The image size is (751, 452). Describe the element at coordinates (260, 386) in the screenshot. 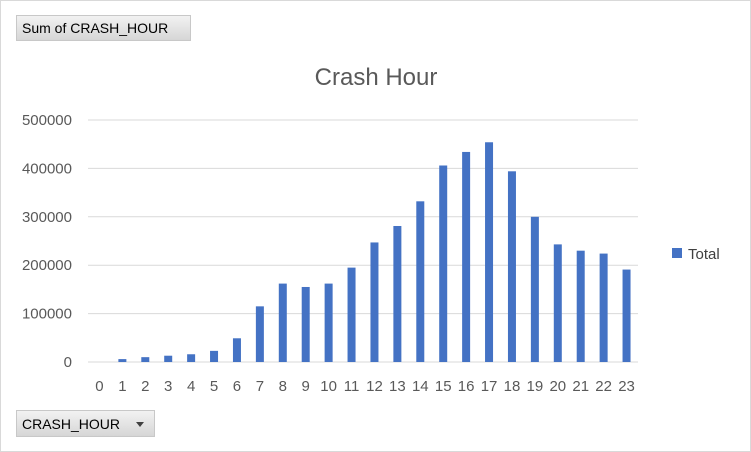

I see `x-tick-label: 7` at that location.